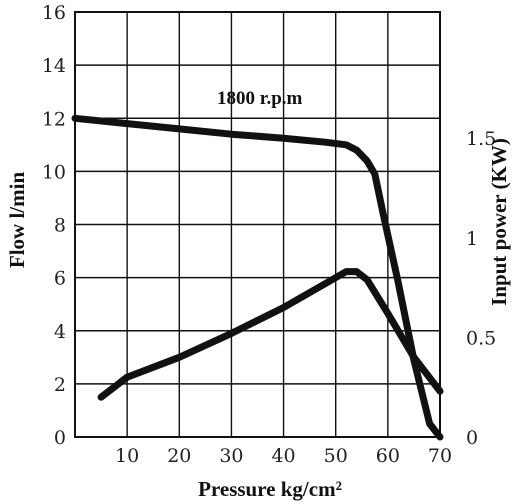  What do you see at coordinates (481, 288) in the screenshot?
I see `y2-ticks: 0 0.5 1 1.5` at bounding box center [481, 288].